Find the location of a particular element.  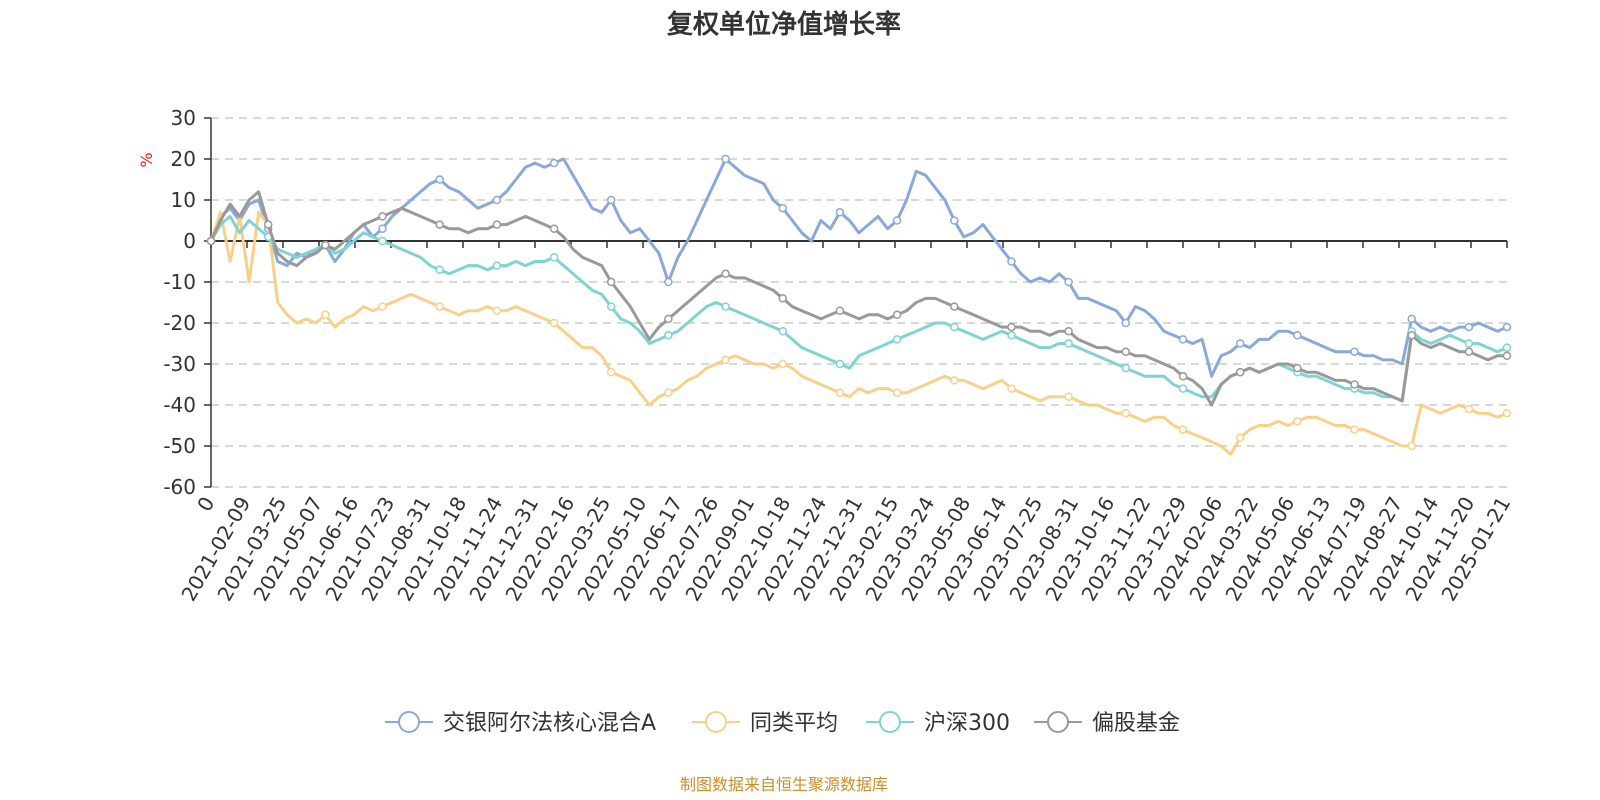

y-tick-label: -30 is located at coordinates (179, 364).